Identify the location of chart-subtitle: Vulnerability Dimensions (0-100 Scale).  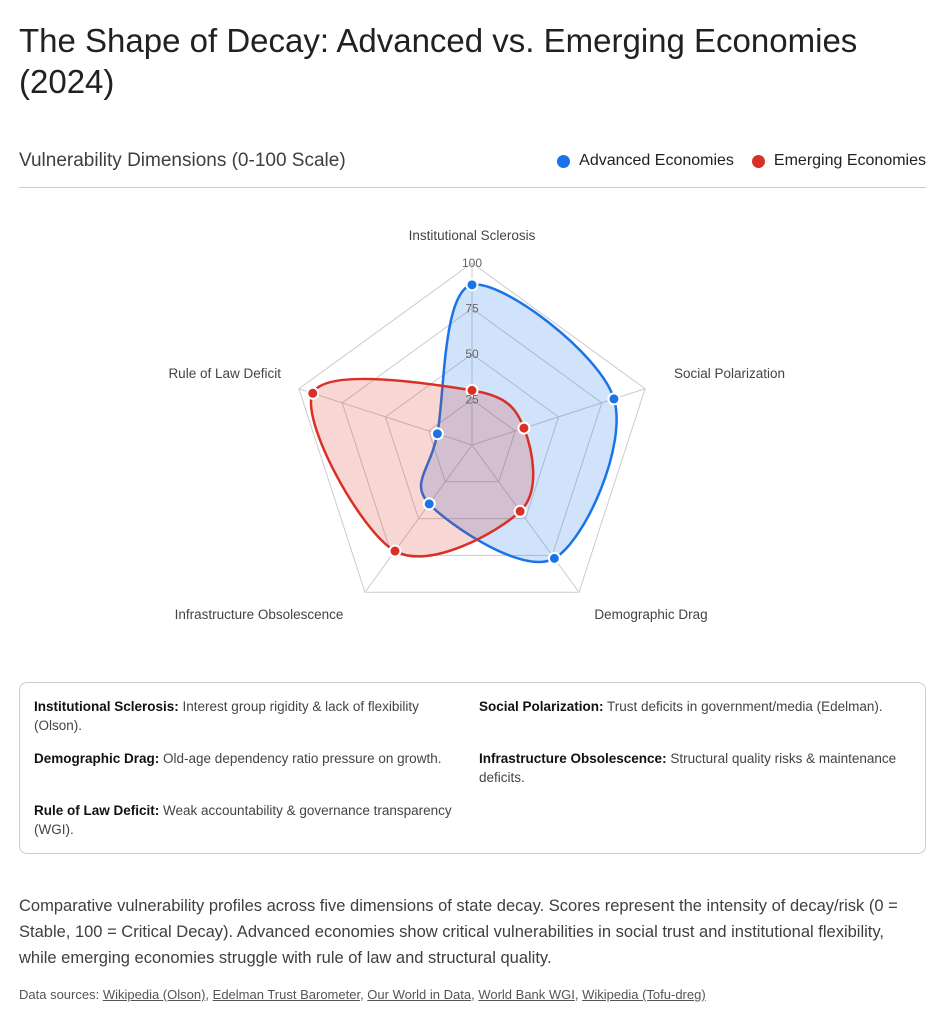
(182, 160).